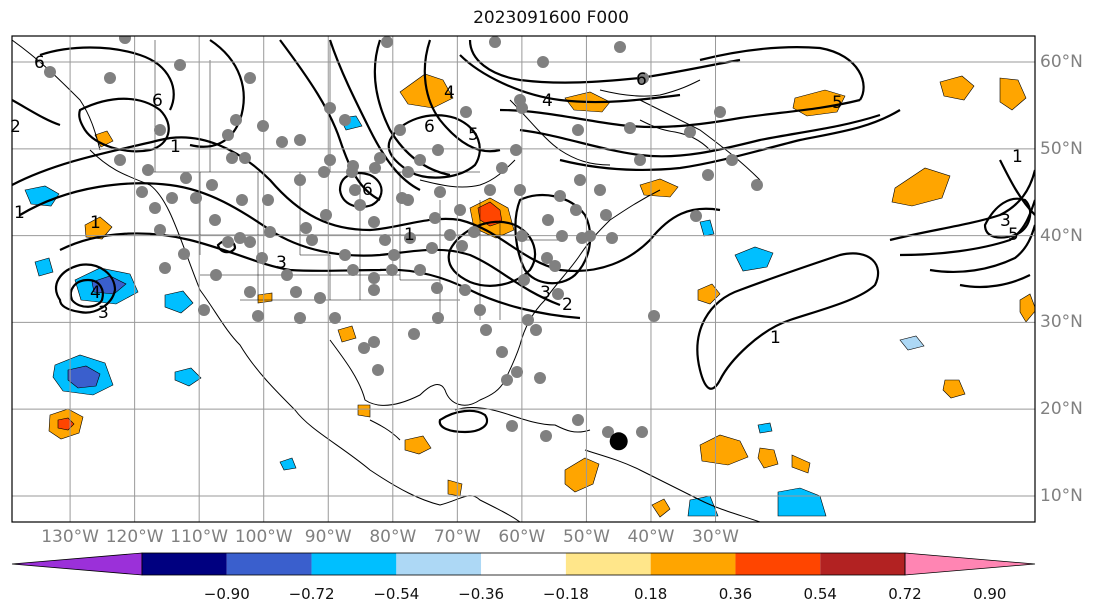 Image resolution: width=1102 pixels, height=613 pixels. I want to click on colorbar-tick-label: 0.90, so click(990, 594).